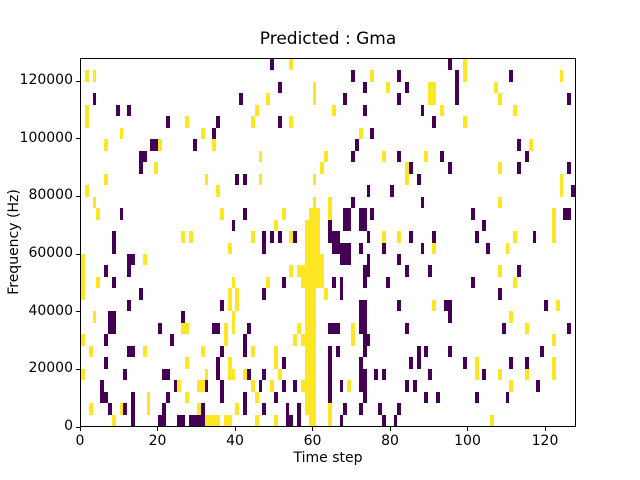 The height and width of the screenshot is (480, 640). Describe the element at coordinates (390, 441) in the screenshot. I see `x-tick-label: 80` at that location.